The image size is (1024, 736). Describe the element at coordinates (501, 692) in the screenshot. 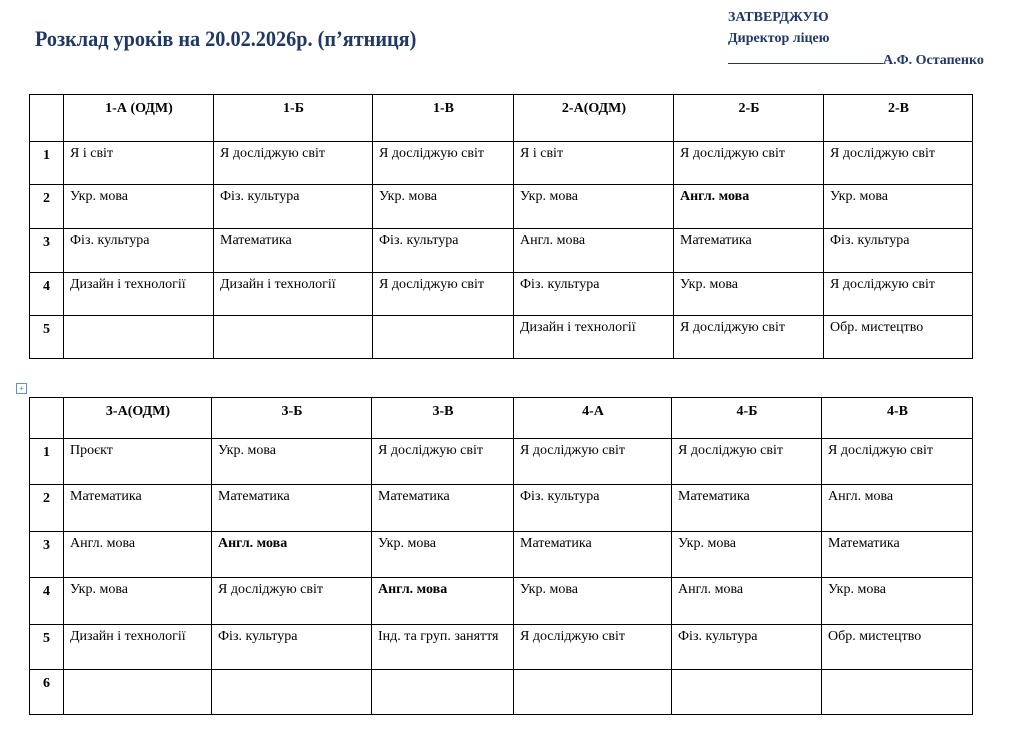

I see `lesson-row: 6` at that location.